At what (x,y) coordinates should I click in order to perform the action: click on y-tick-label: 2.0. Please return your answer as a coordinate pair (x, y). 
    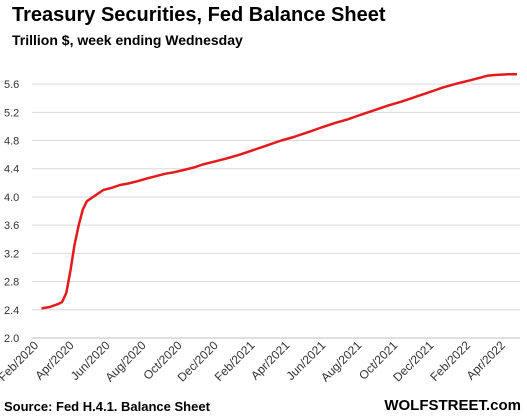
    Looking at the image, I should click on (11, 339).